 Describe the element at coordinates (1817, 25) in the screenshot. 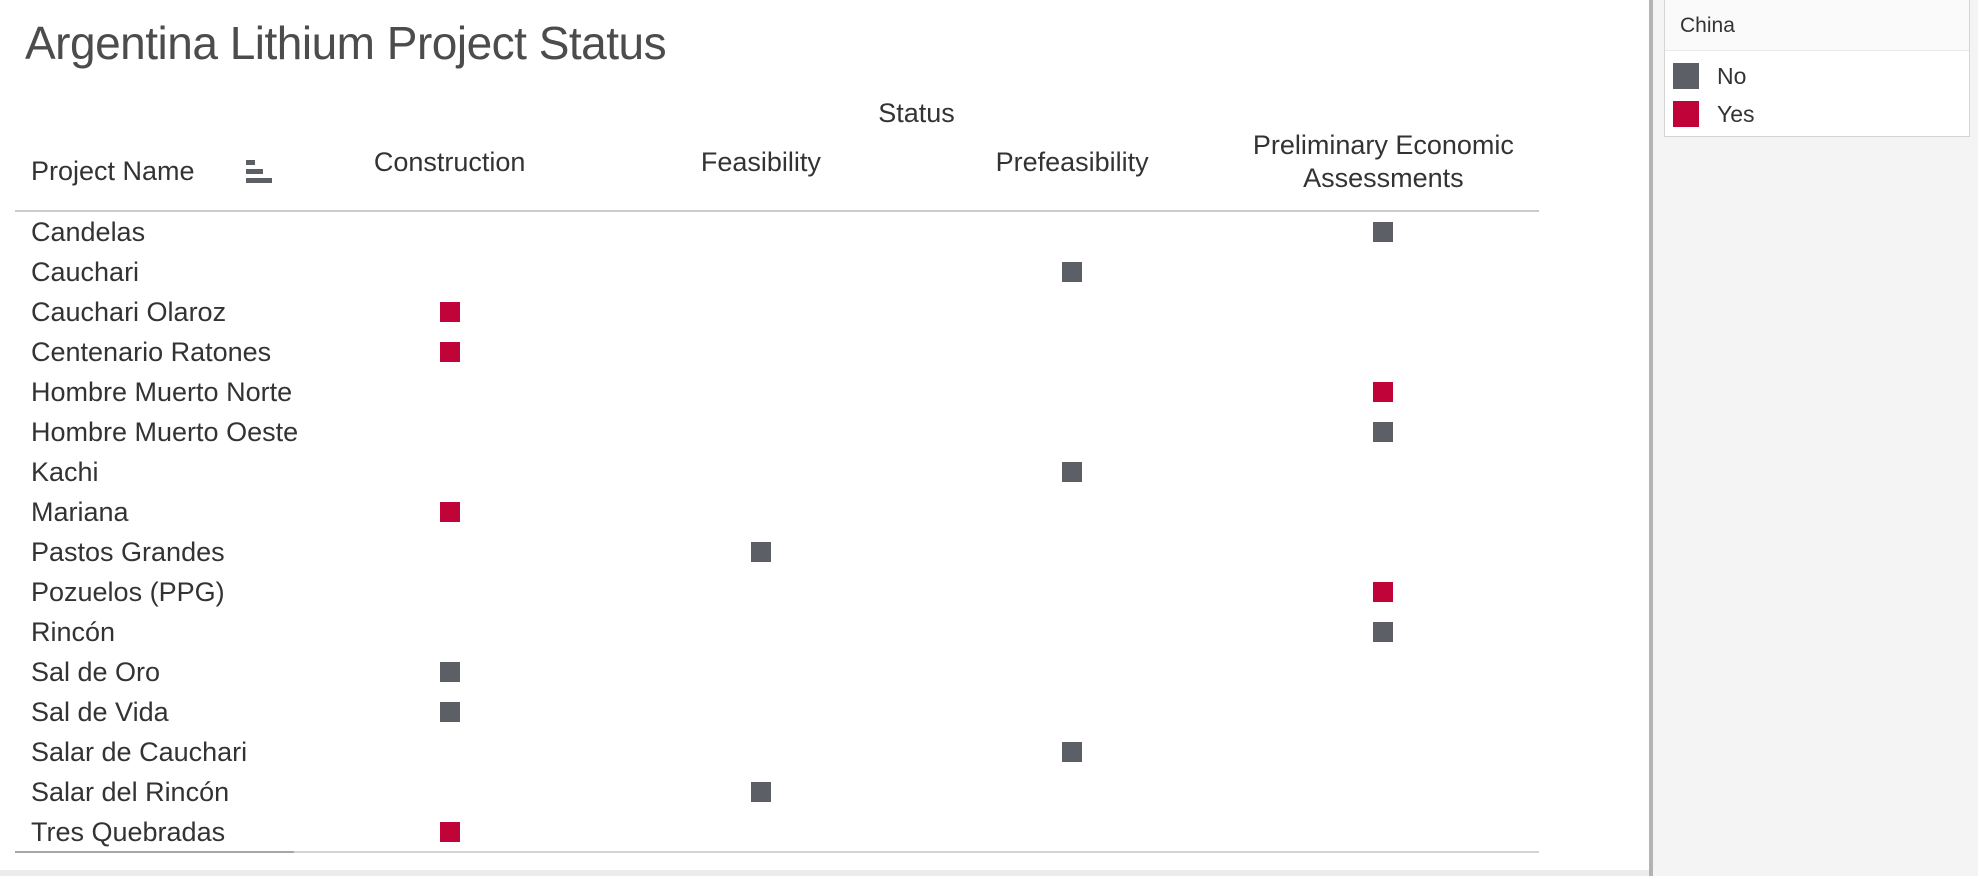

I see `legend-title: China` at that location.